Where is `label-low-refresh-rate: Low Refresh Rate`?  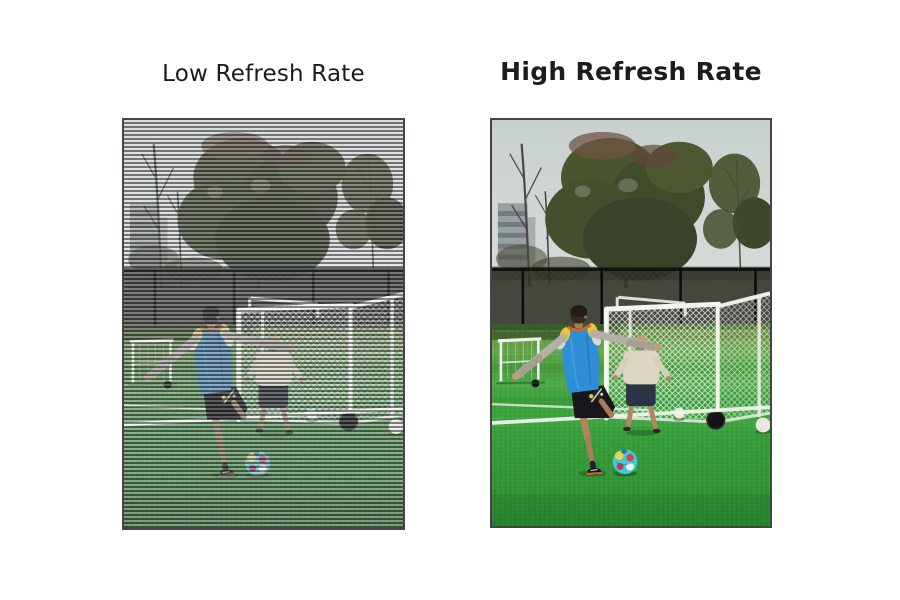 label-low-refresh-rate: Low Refresh Rate is located at coordinates (263, 74).